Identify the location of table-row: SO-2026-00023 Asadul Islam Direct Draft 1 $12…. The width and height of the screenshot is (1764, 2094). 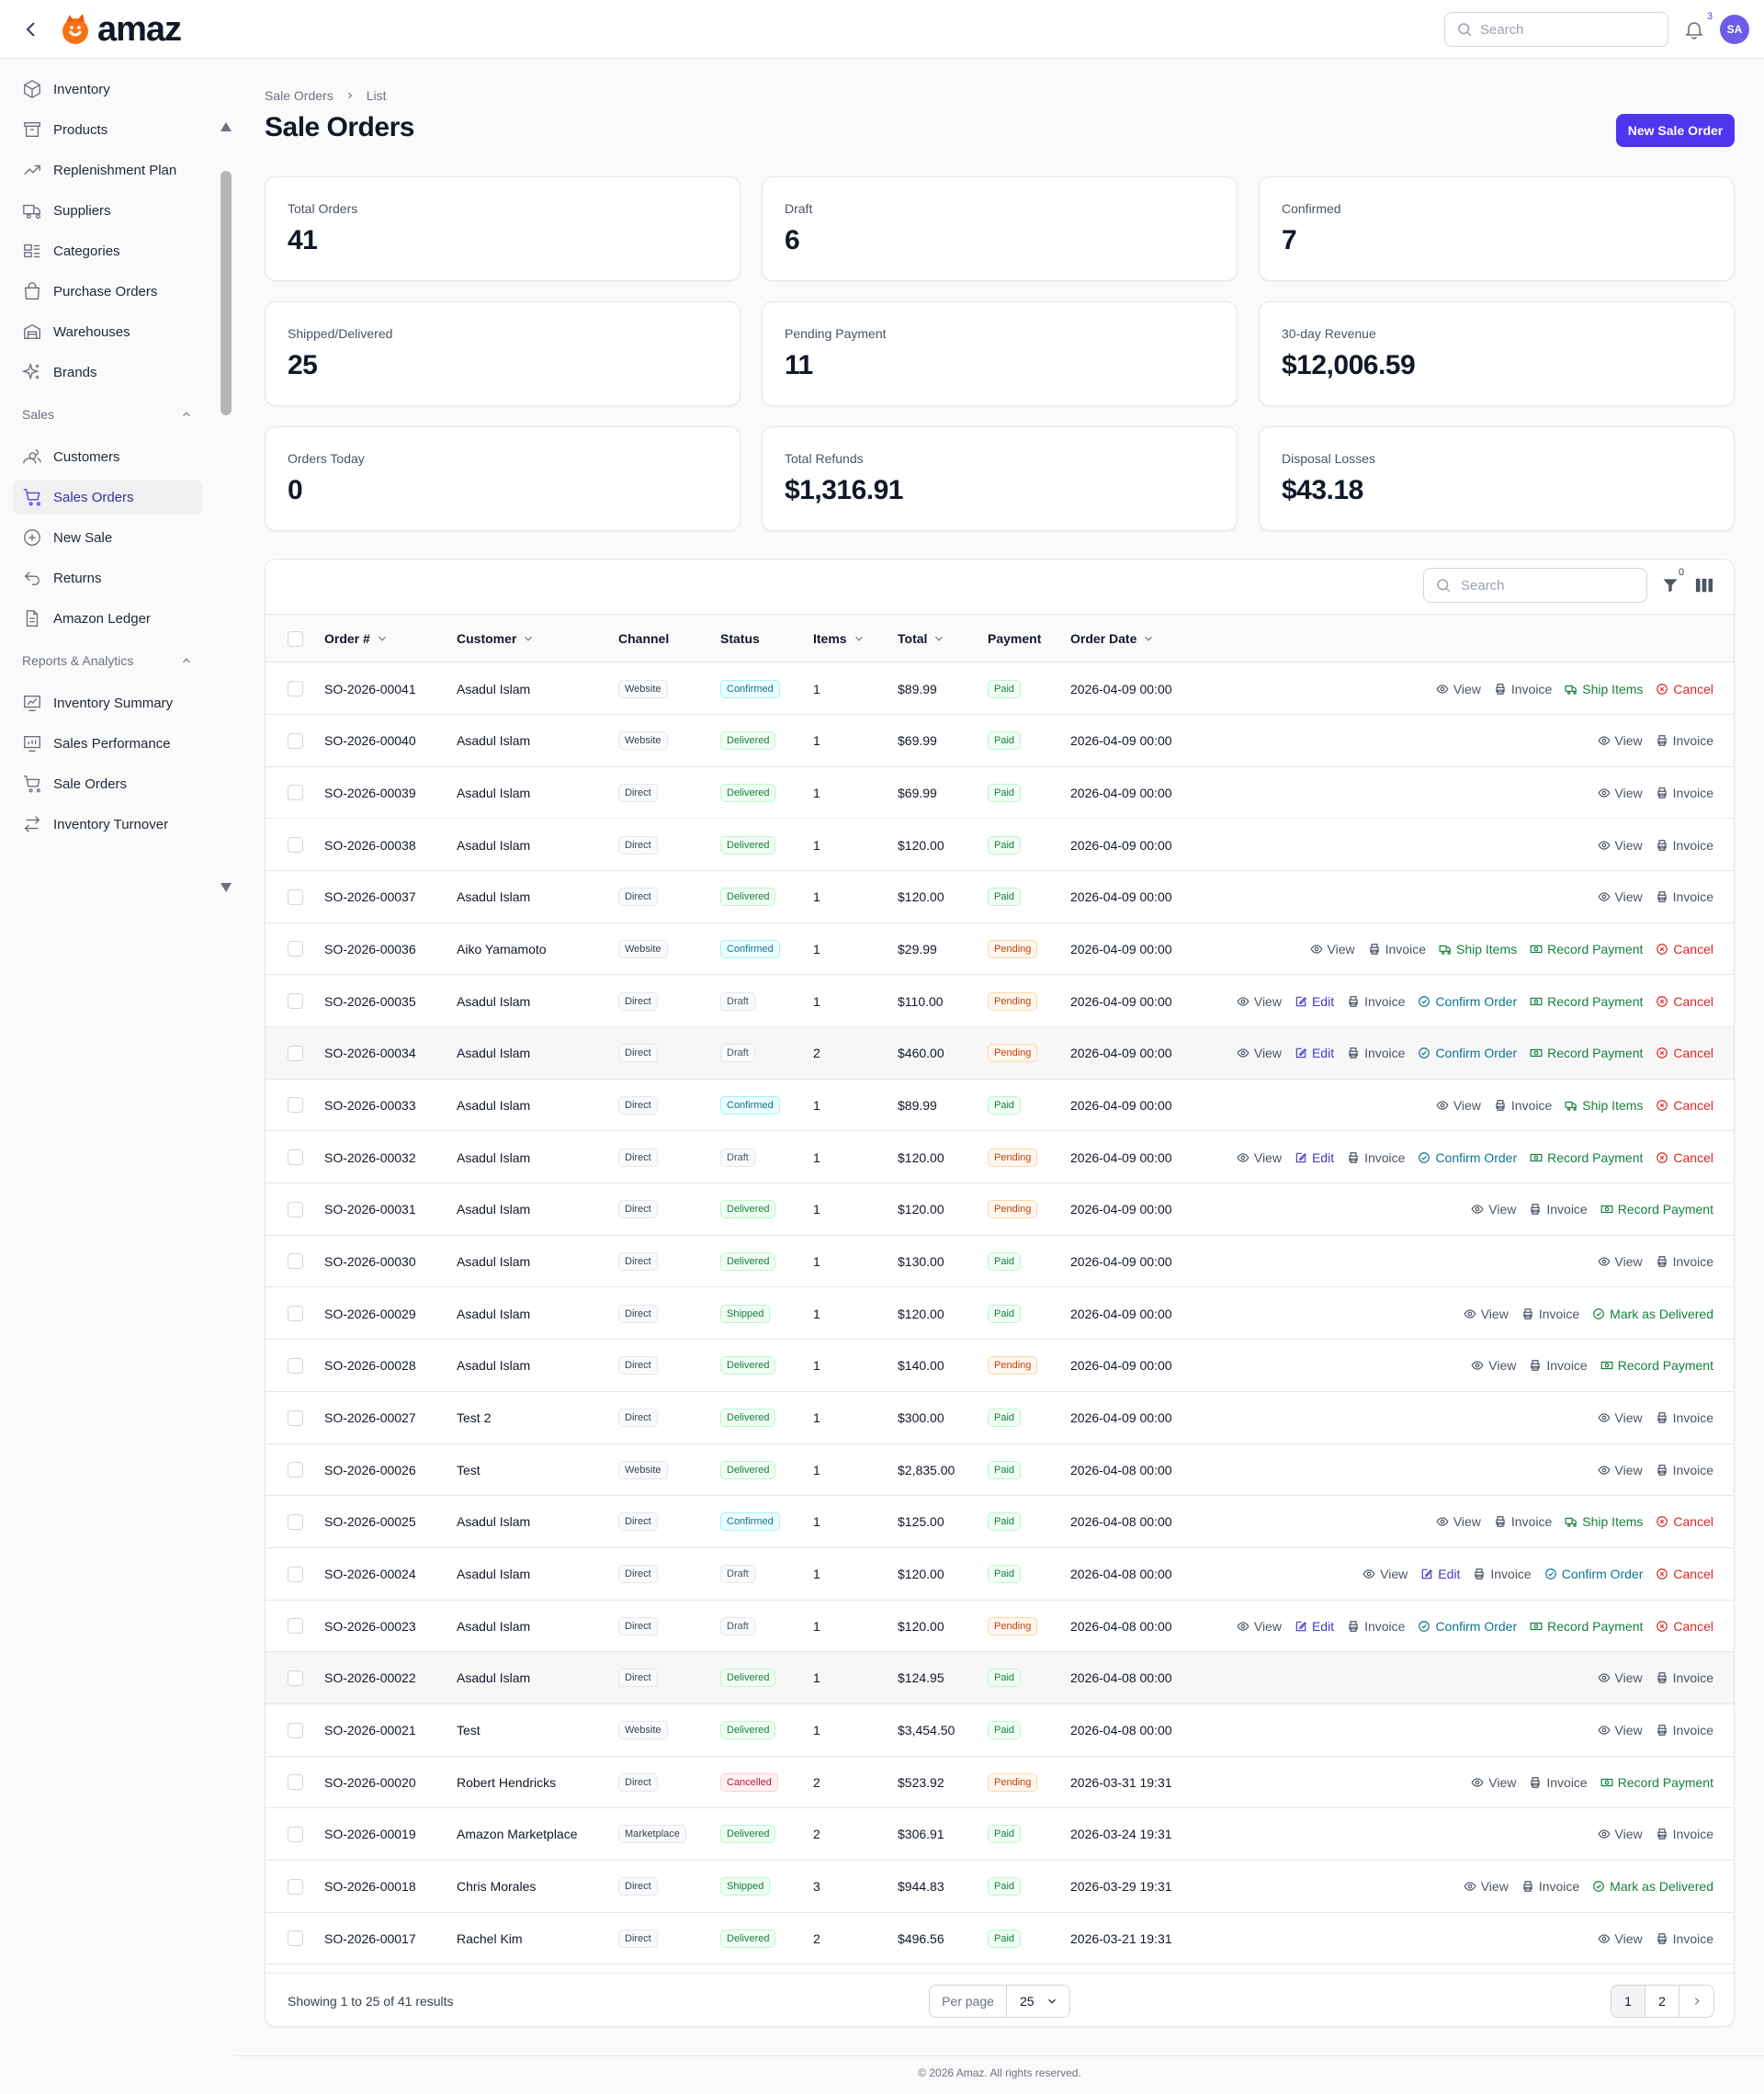
(1000, 1627).